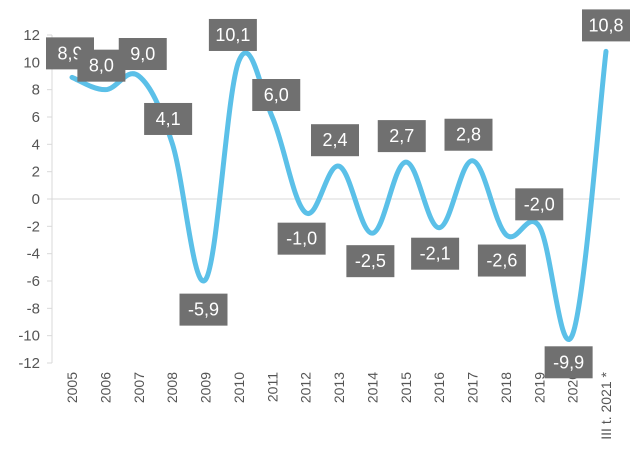  What do you see at coordinates (31, 62) in the screenshot?
I see `y-tick-label: 10` at bounding box center [31, 62].